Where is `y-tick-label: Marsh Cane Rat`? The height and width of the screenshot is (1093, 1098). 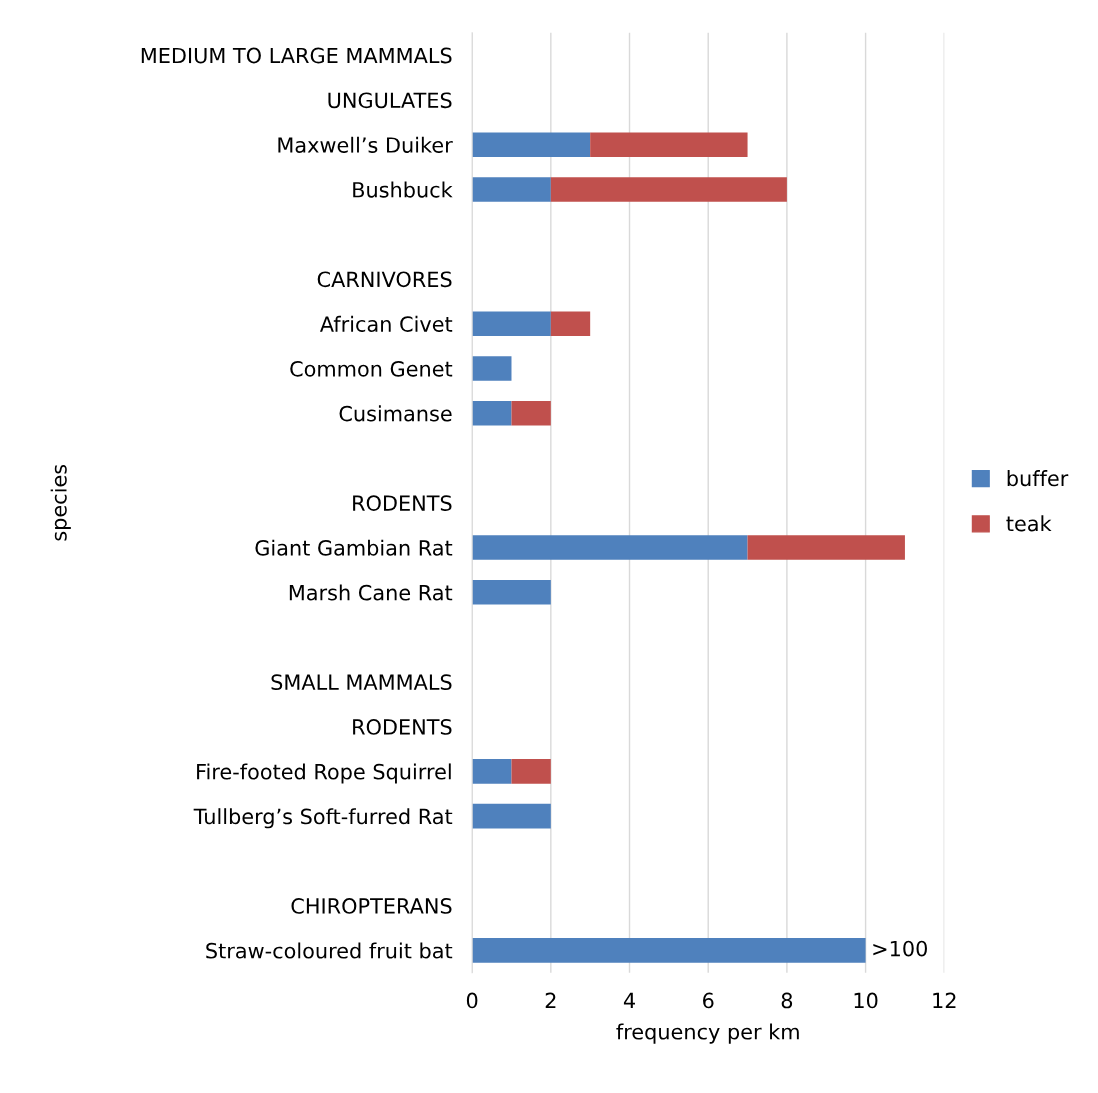 y-tick-label: Marsh Cane Rat is located at coordinates (371, 592).